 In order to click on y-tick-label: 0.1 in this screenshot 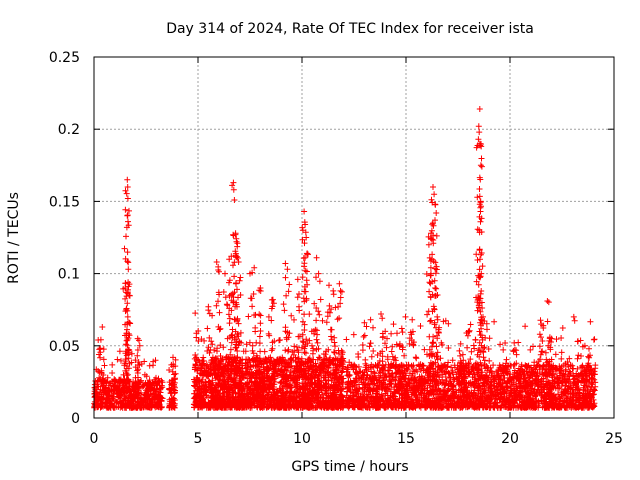, I will do `click(69, 275)`.